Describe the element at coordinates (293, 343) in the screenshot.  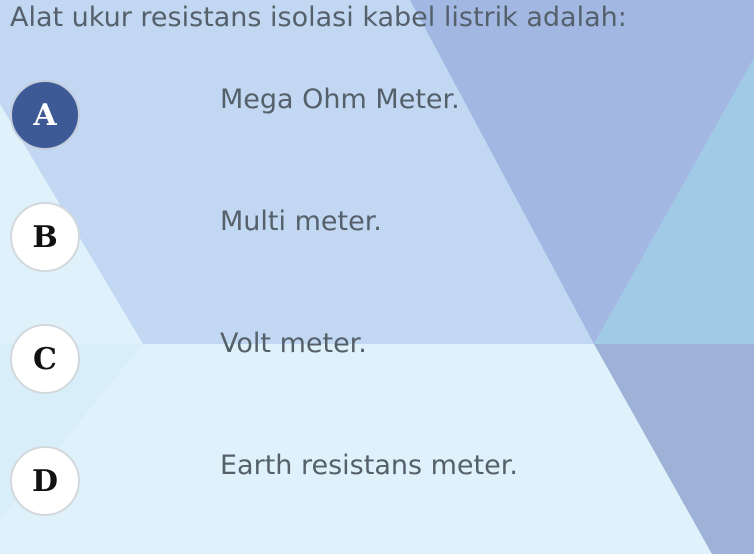
I see `option-c-text: Volt meter.` at that location.